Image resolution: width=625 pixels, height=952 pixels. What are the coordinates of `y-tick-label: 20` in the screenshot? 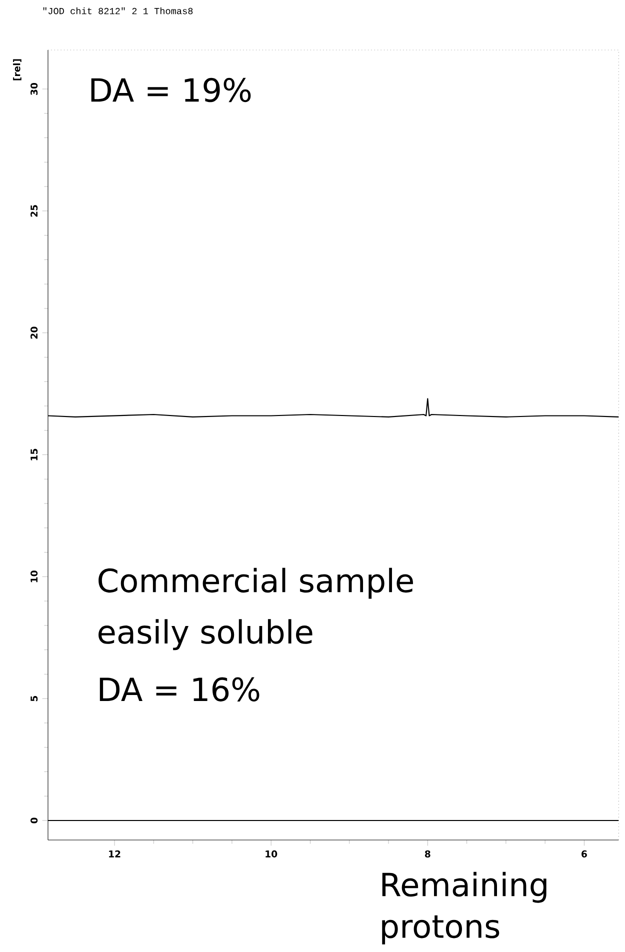 It's located at (34, 332).